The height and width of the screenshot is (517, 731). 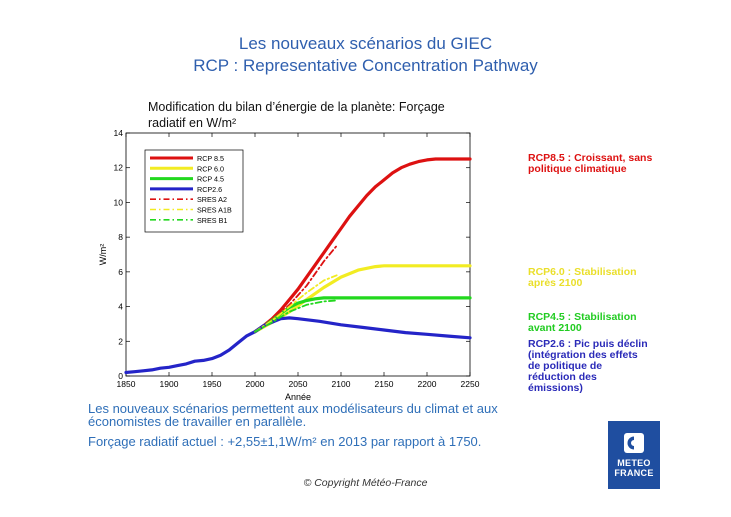 What do you see at coordinates (212, 384) in the screenshot?
I see `x-tick-label: 1950` at bounding box center [212, 384].